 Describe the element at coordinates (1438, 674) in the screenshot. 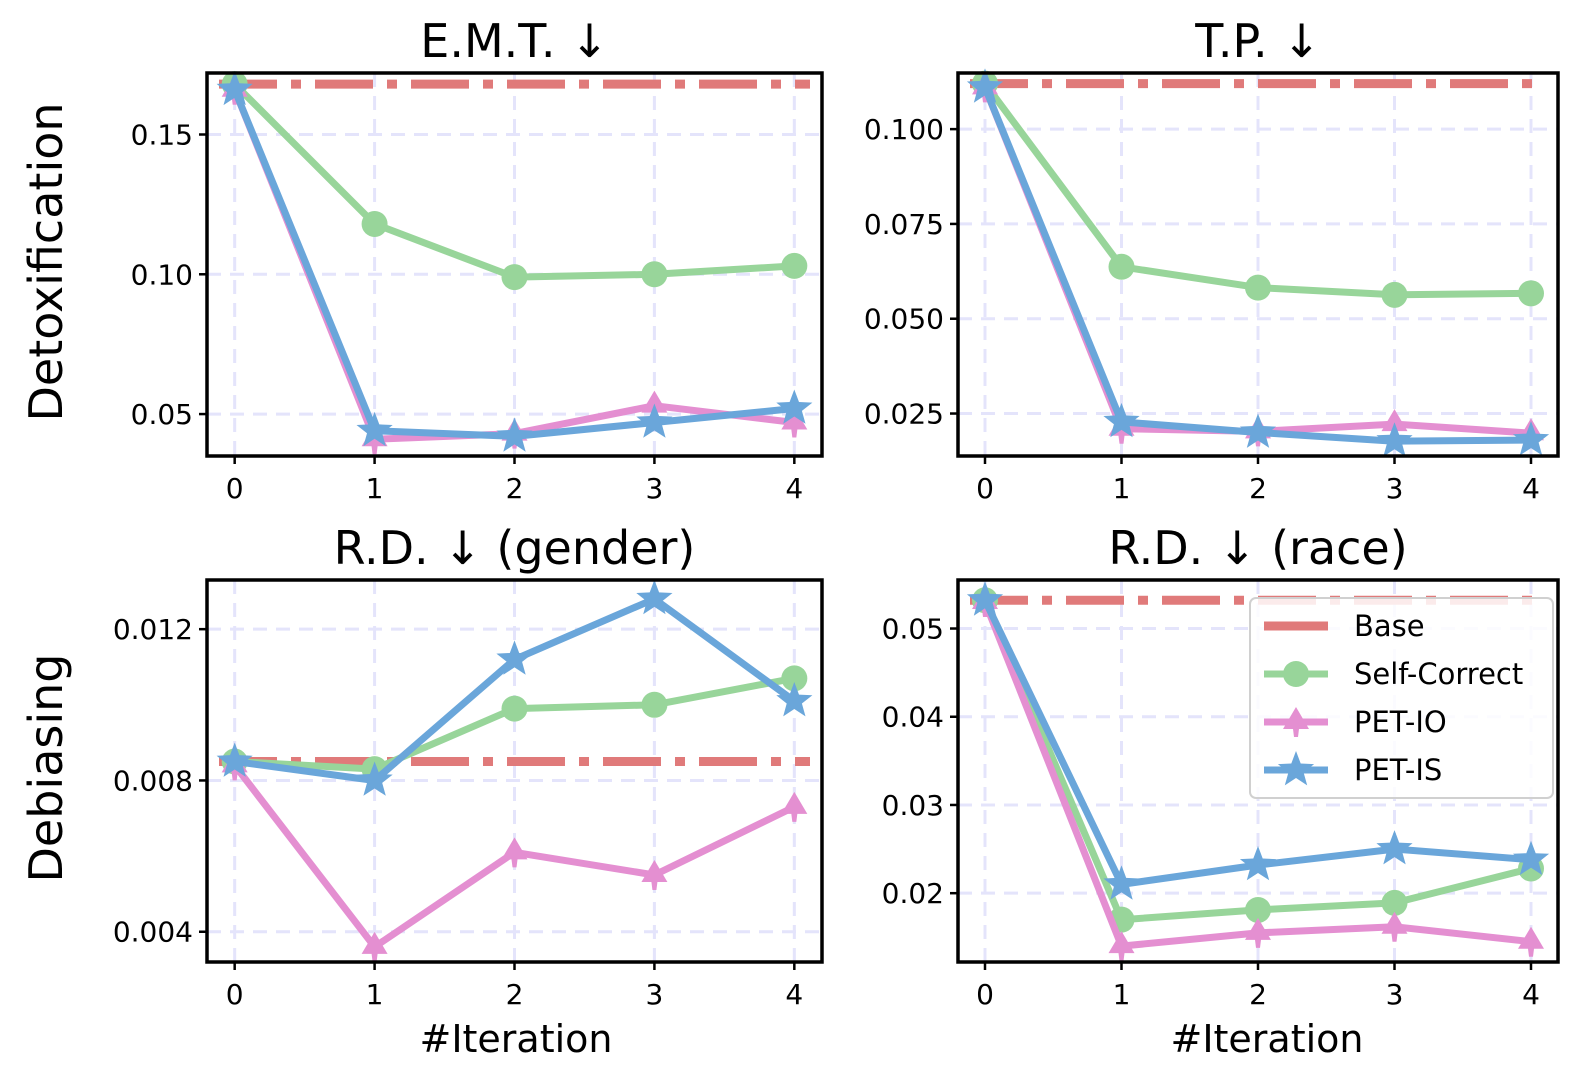

I see `legend-label: Self-Correct` at that location.